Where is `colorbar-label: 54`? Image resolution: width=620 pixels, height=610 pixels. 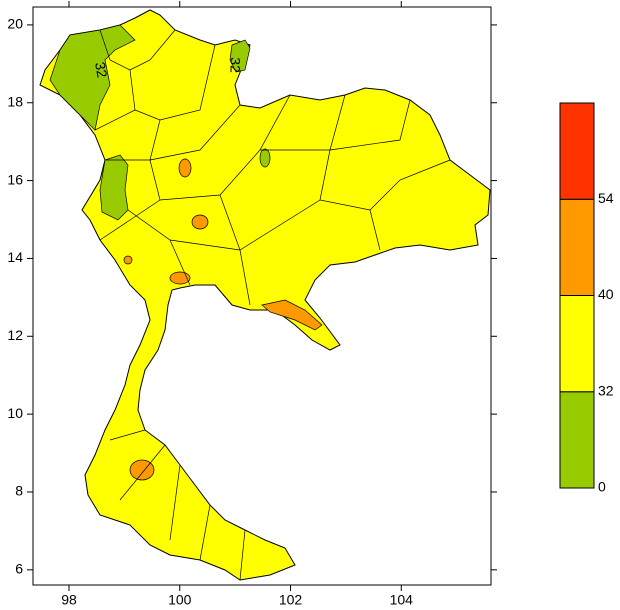 colorbar-label: 54 is located at coordinates (606, 198).